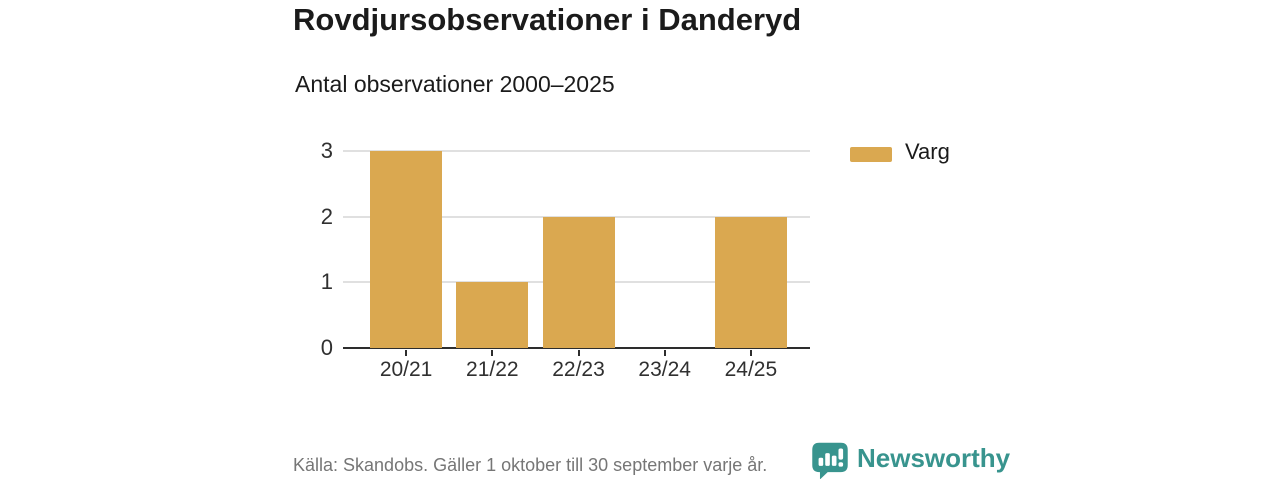  Describe the element at coordinates (750, 282) in the screenshot. I see `bar-24/25` at that location.